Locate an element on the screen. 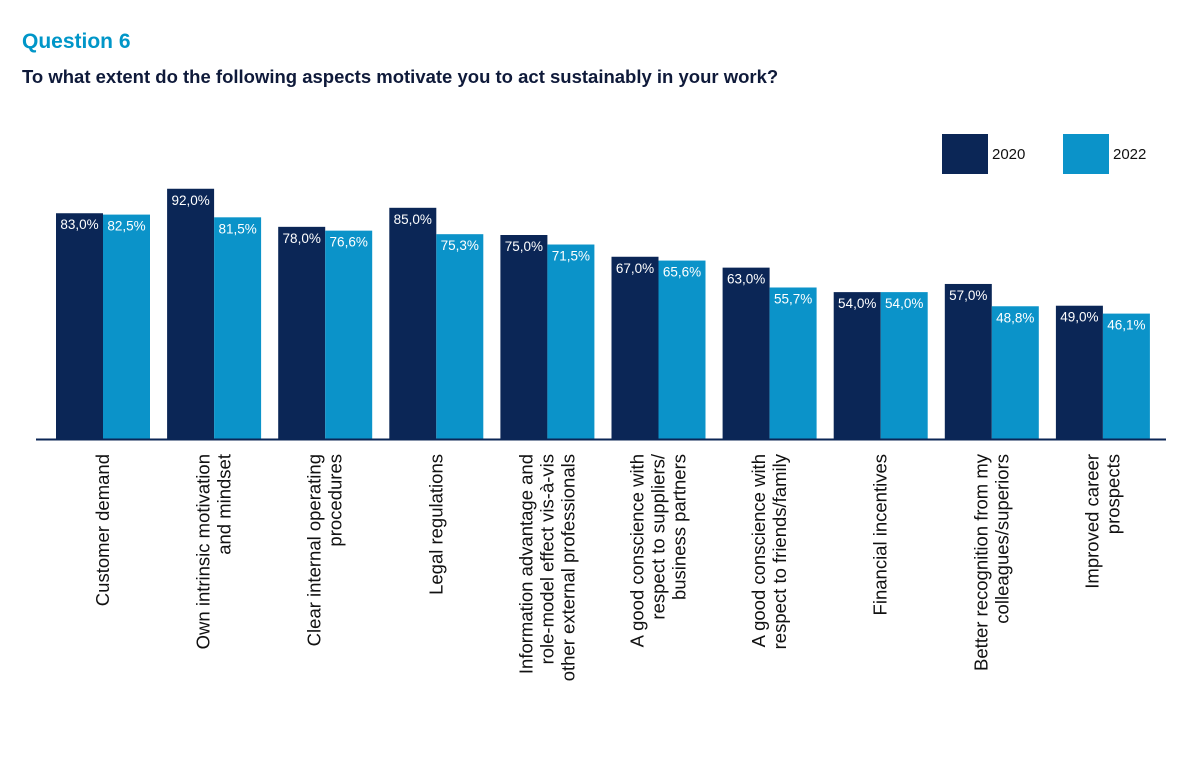 The height and width of the screenshot is (760, 1200). category-label-7: Financial incentives is located at coordinates (880, 534).